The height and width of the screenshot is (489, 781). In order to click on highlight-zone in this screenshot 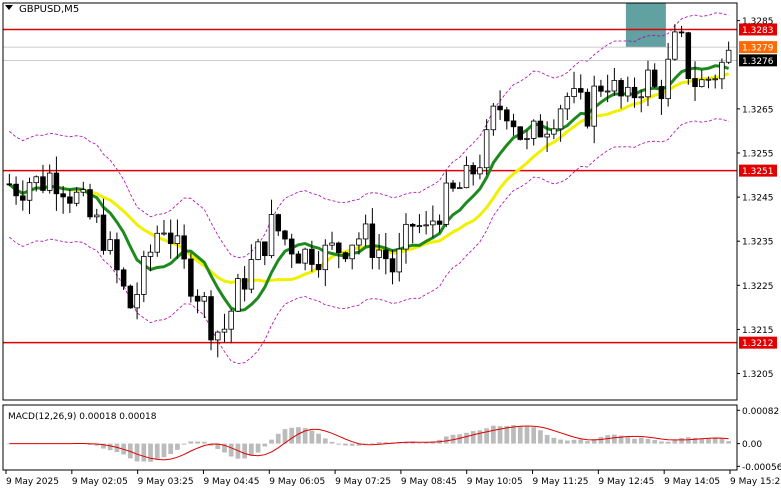, I will do `click(645, 25)`.